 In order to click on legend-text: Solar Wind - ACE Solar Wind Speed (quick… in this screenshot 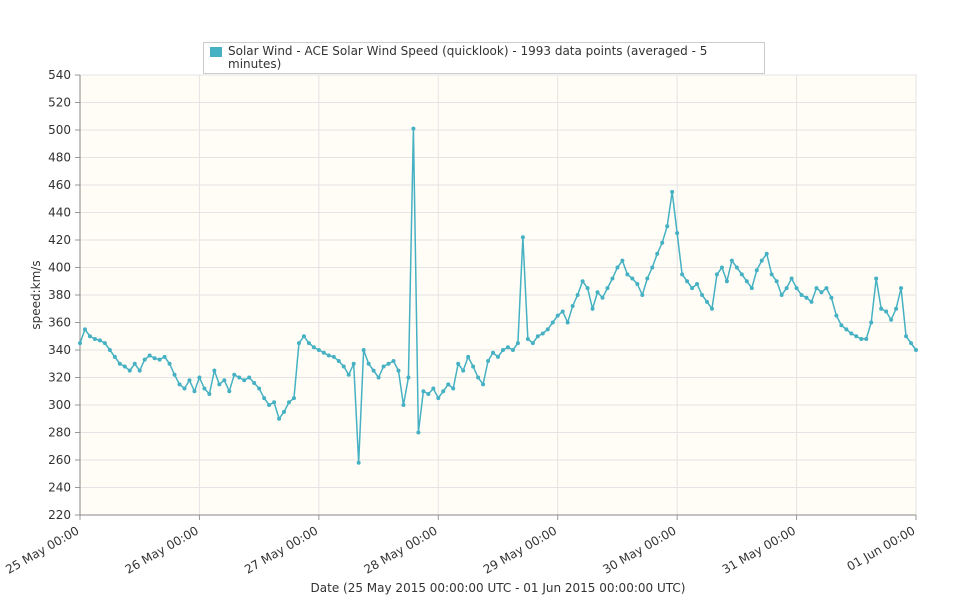, I will do `click(468, 57)`.